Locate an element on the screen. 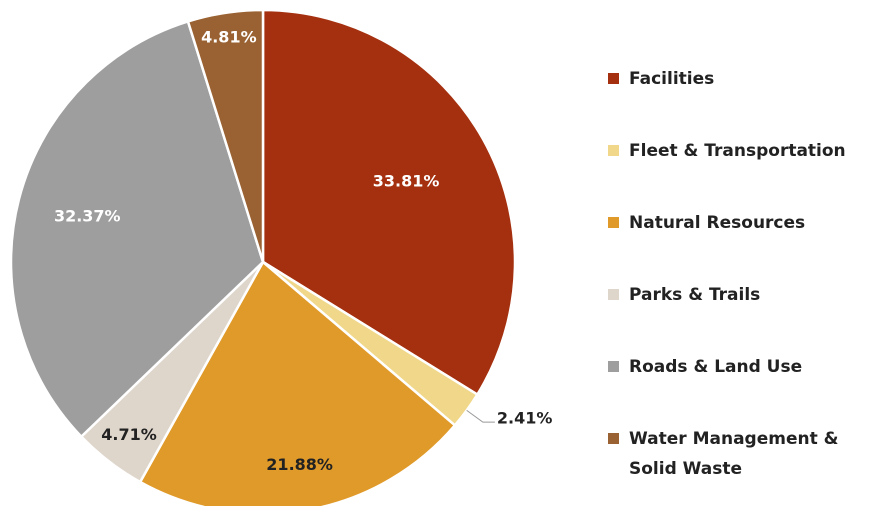  legend-item: Parks & Trails is located at coordinates (684, 295).